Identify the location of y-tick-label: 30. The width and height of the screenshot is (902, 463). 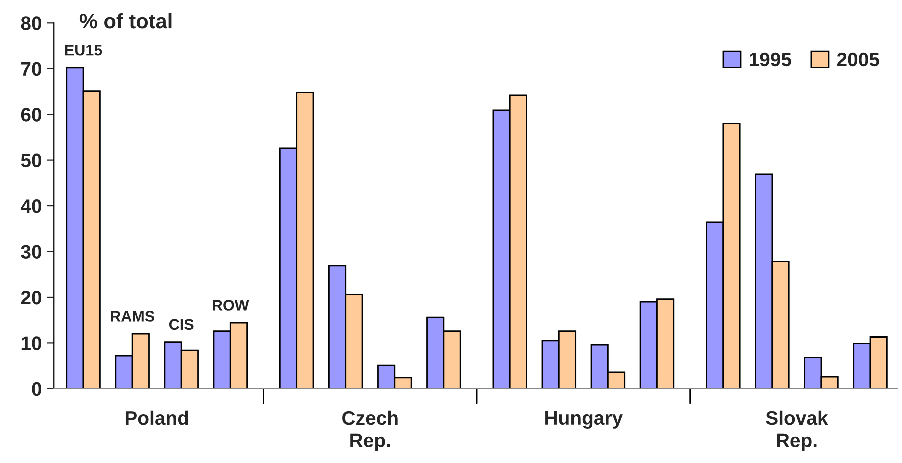
(31, 252).